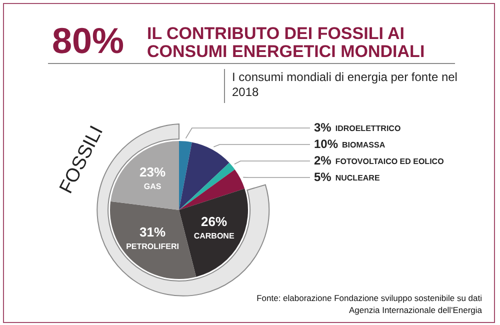 This screenshot has height=325, width=500. I want to click on data-label: 26%, so click(214, 221).